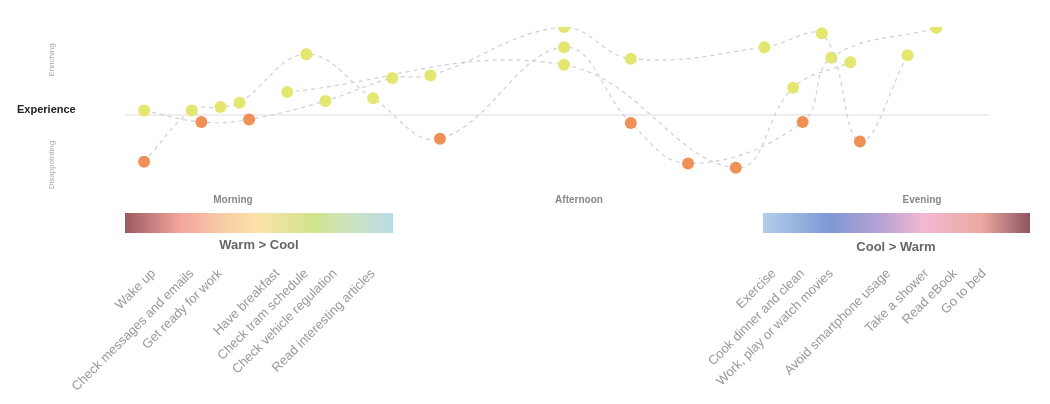 This screenshot has height=404, width=1050. What do you see at coordinates (922, 199) in the screenshot?
I see `text: Evening` at bounding box center [922, 199].